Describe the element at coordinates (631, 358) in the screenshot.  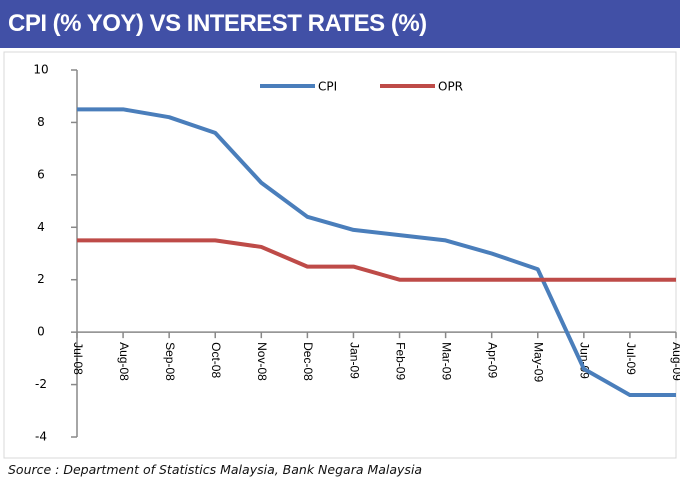
I see `x-tick-label: Jul-09` at that location.